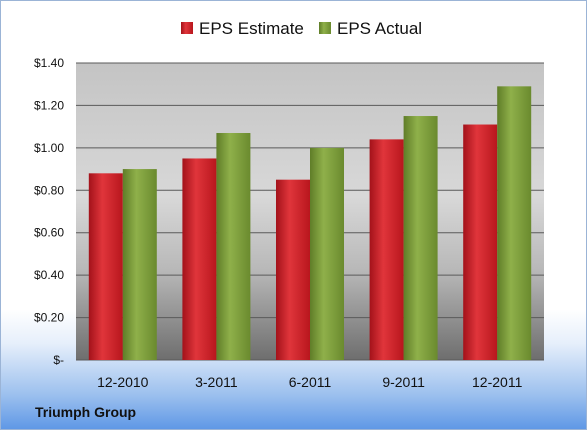 The height and width of the screenshot is (431, 587). What do you see at coordinates (216, 382) in the screenshot?
I see `x-category-label: 3-2011` at bounding box center [216, 382].